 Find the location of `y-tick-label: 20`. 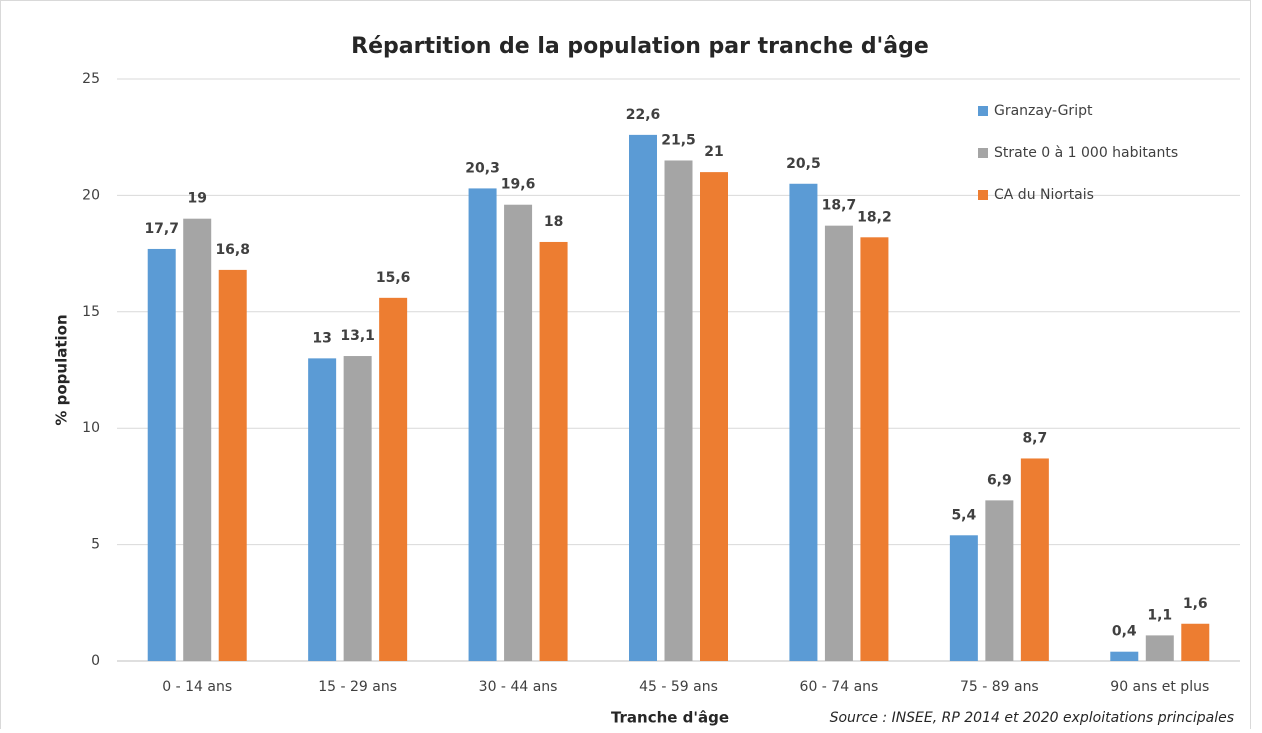

y-tick-label: 20 is located at coordinates (91, 195).